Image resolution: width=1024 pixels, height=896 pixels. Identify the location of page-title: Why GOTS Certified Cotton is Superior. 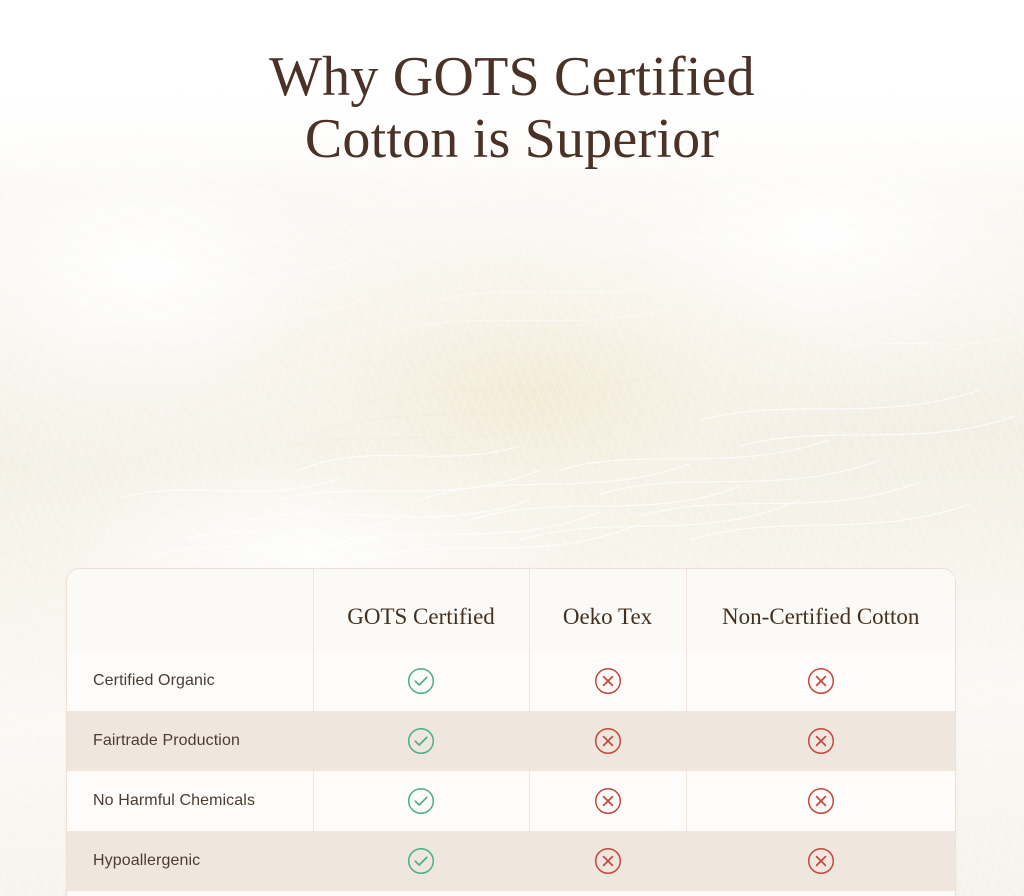
(512, 108).